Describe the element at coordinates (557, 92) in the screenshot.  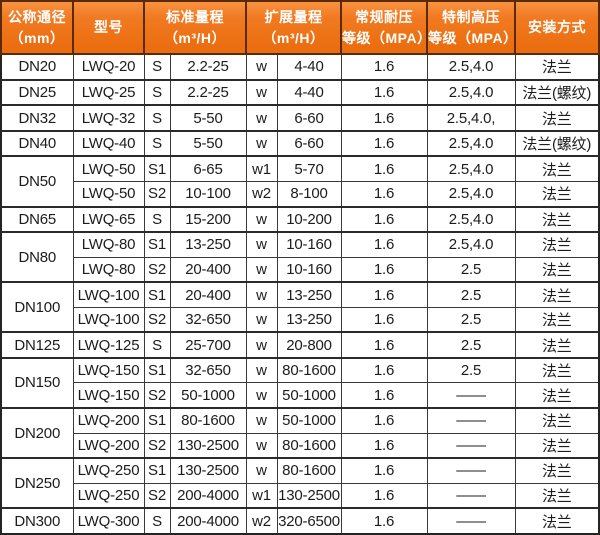
I see `mounting-cell: 法兰(螺纹)` at that location.